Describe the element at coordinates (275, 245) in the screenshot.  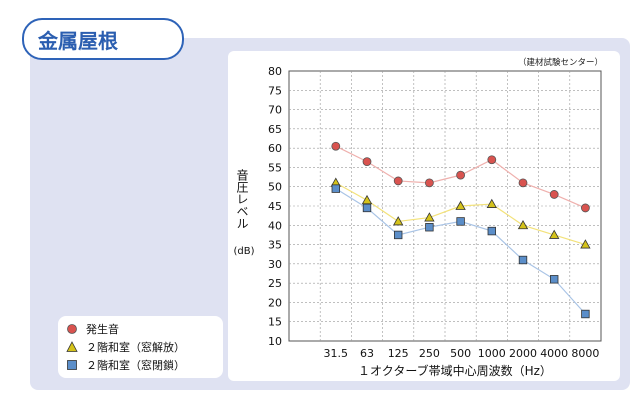
I see `y-tick-label: 35` at that location.